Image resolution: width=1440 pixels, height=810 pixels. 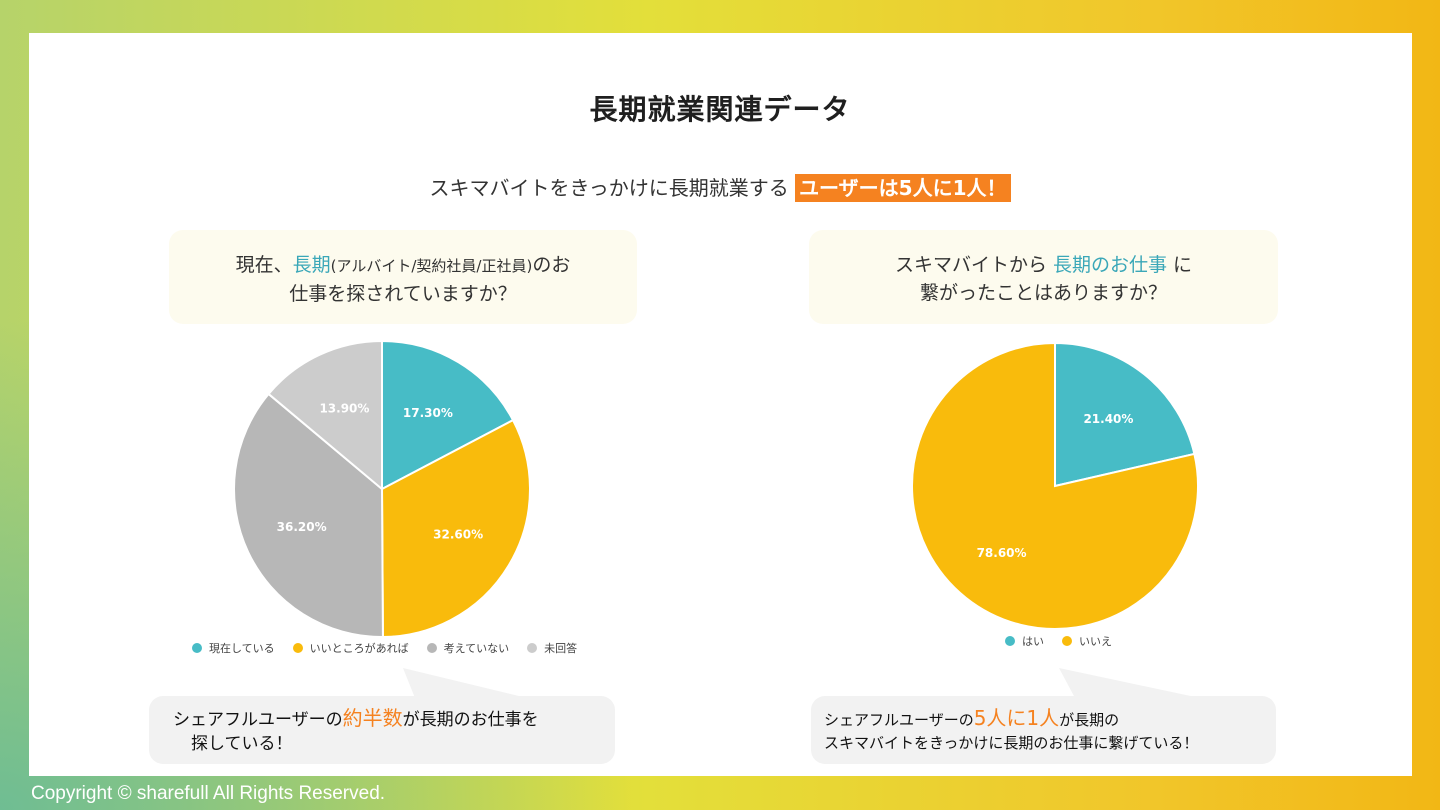 I want to click on left-callout-line1: シェアフルユーザーの約半数が長期のお仕事を, so click(x=394, y=719).